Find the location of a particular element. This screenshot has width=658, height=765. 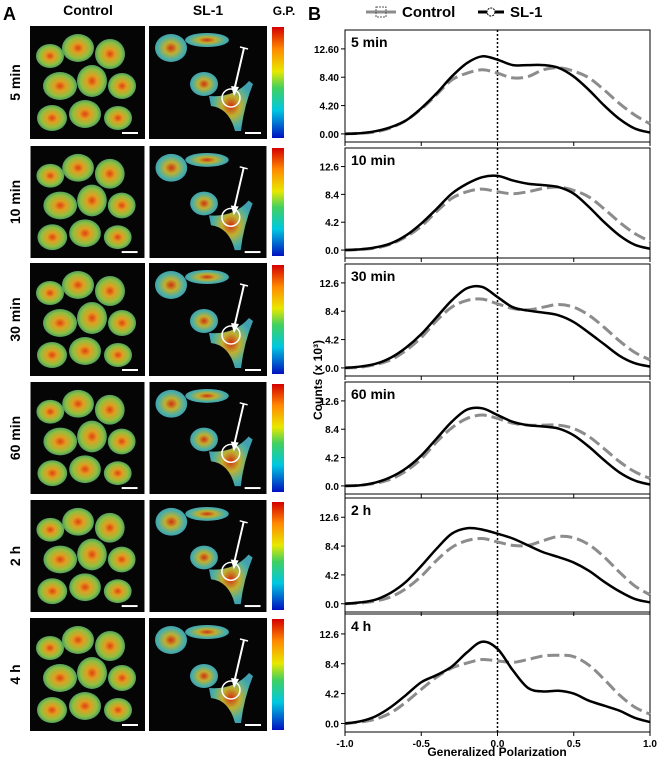

legend: Control SL-1 is located at coordinates (454, 12).